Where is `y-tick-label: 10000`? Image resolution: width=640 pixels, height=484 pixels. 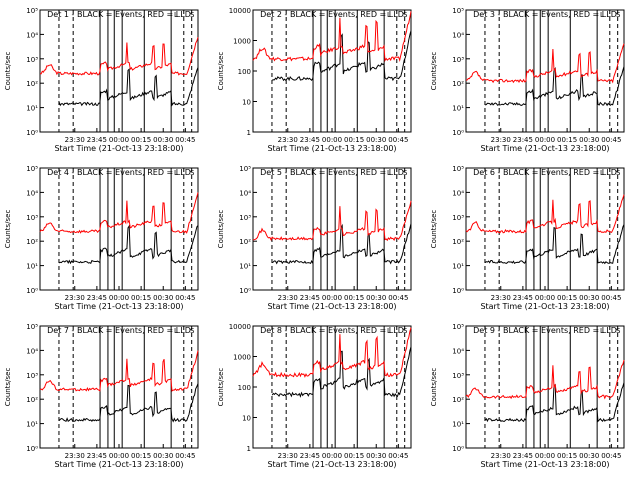
y-tick-label: 10000 is located at coordinates (240, 327).